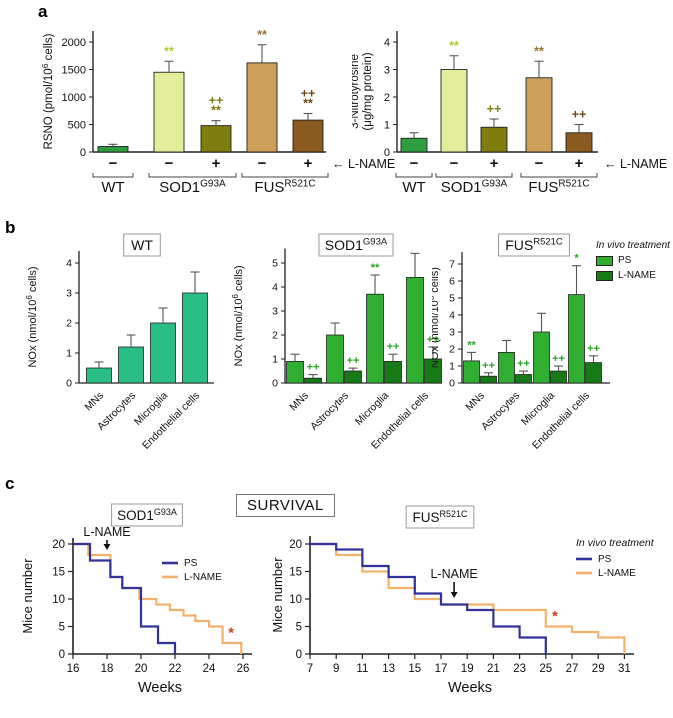  I want to click on y-tick-label: 3, so click(69, 294).